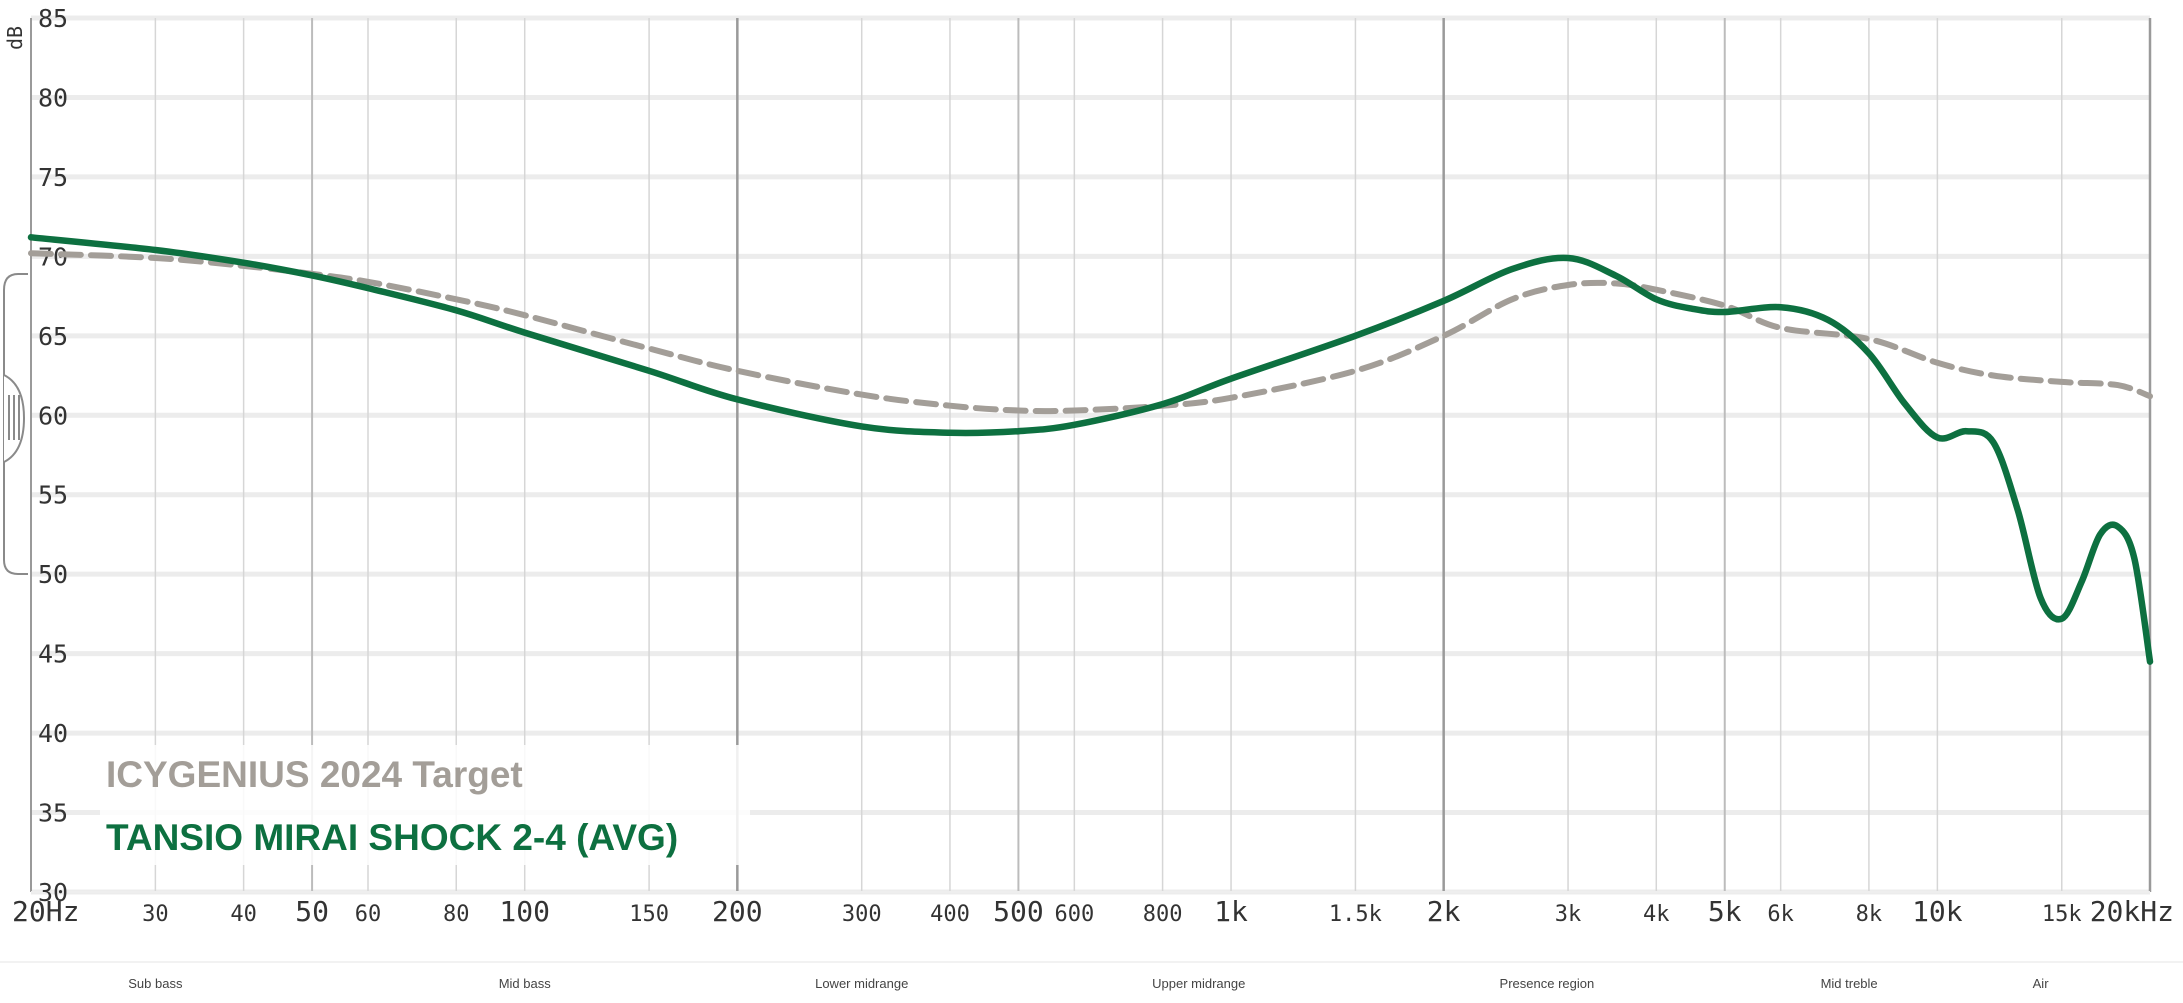 This screenshot has width=2183, height=1003. I want to click on x-tick-label: 600, so click(1074, 914).